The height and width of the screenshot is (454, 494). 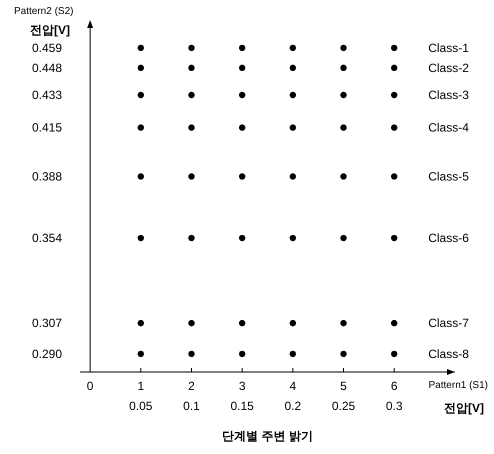 I want to click on x2-tick-label: 0.15, so click(x=242, y=406).